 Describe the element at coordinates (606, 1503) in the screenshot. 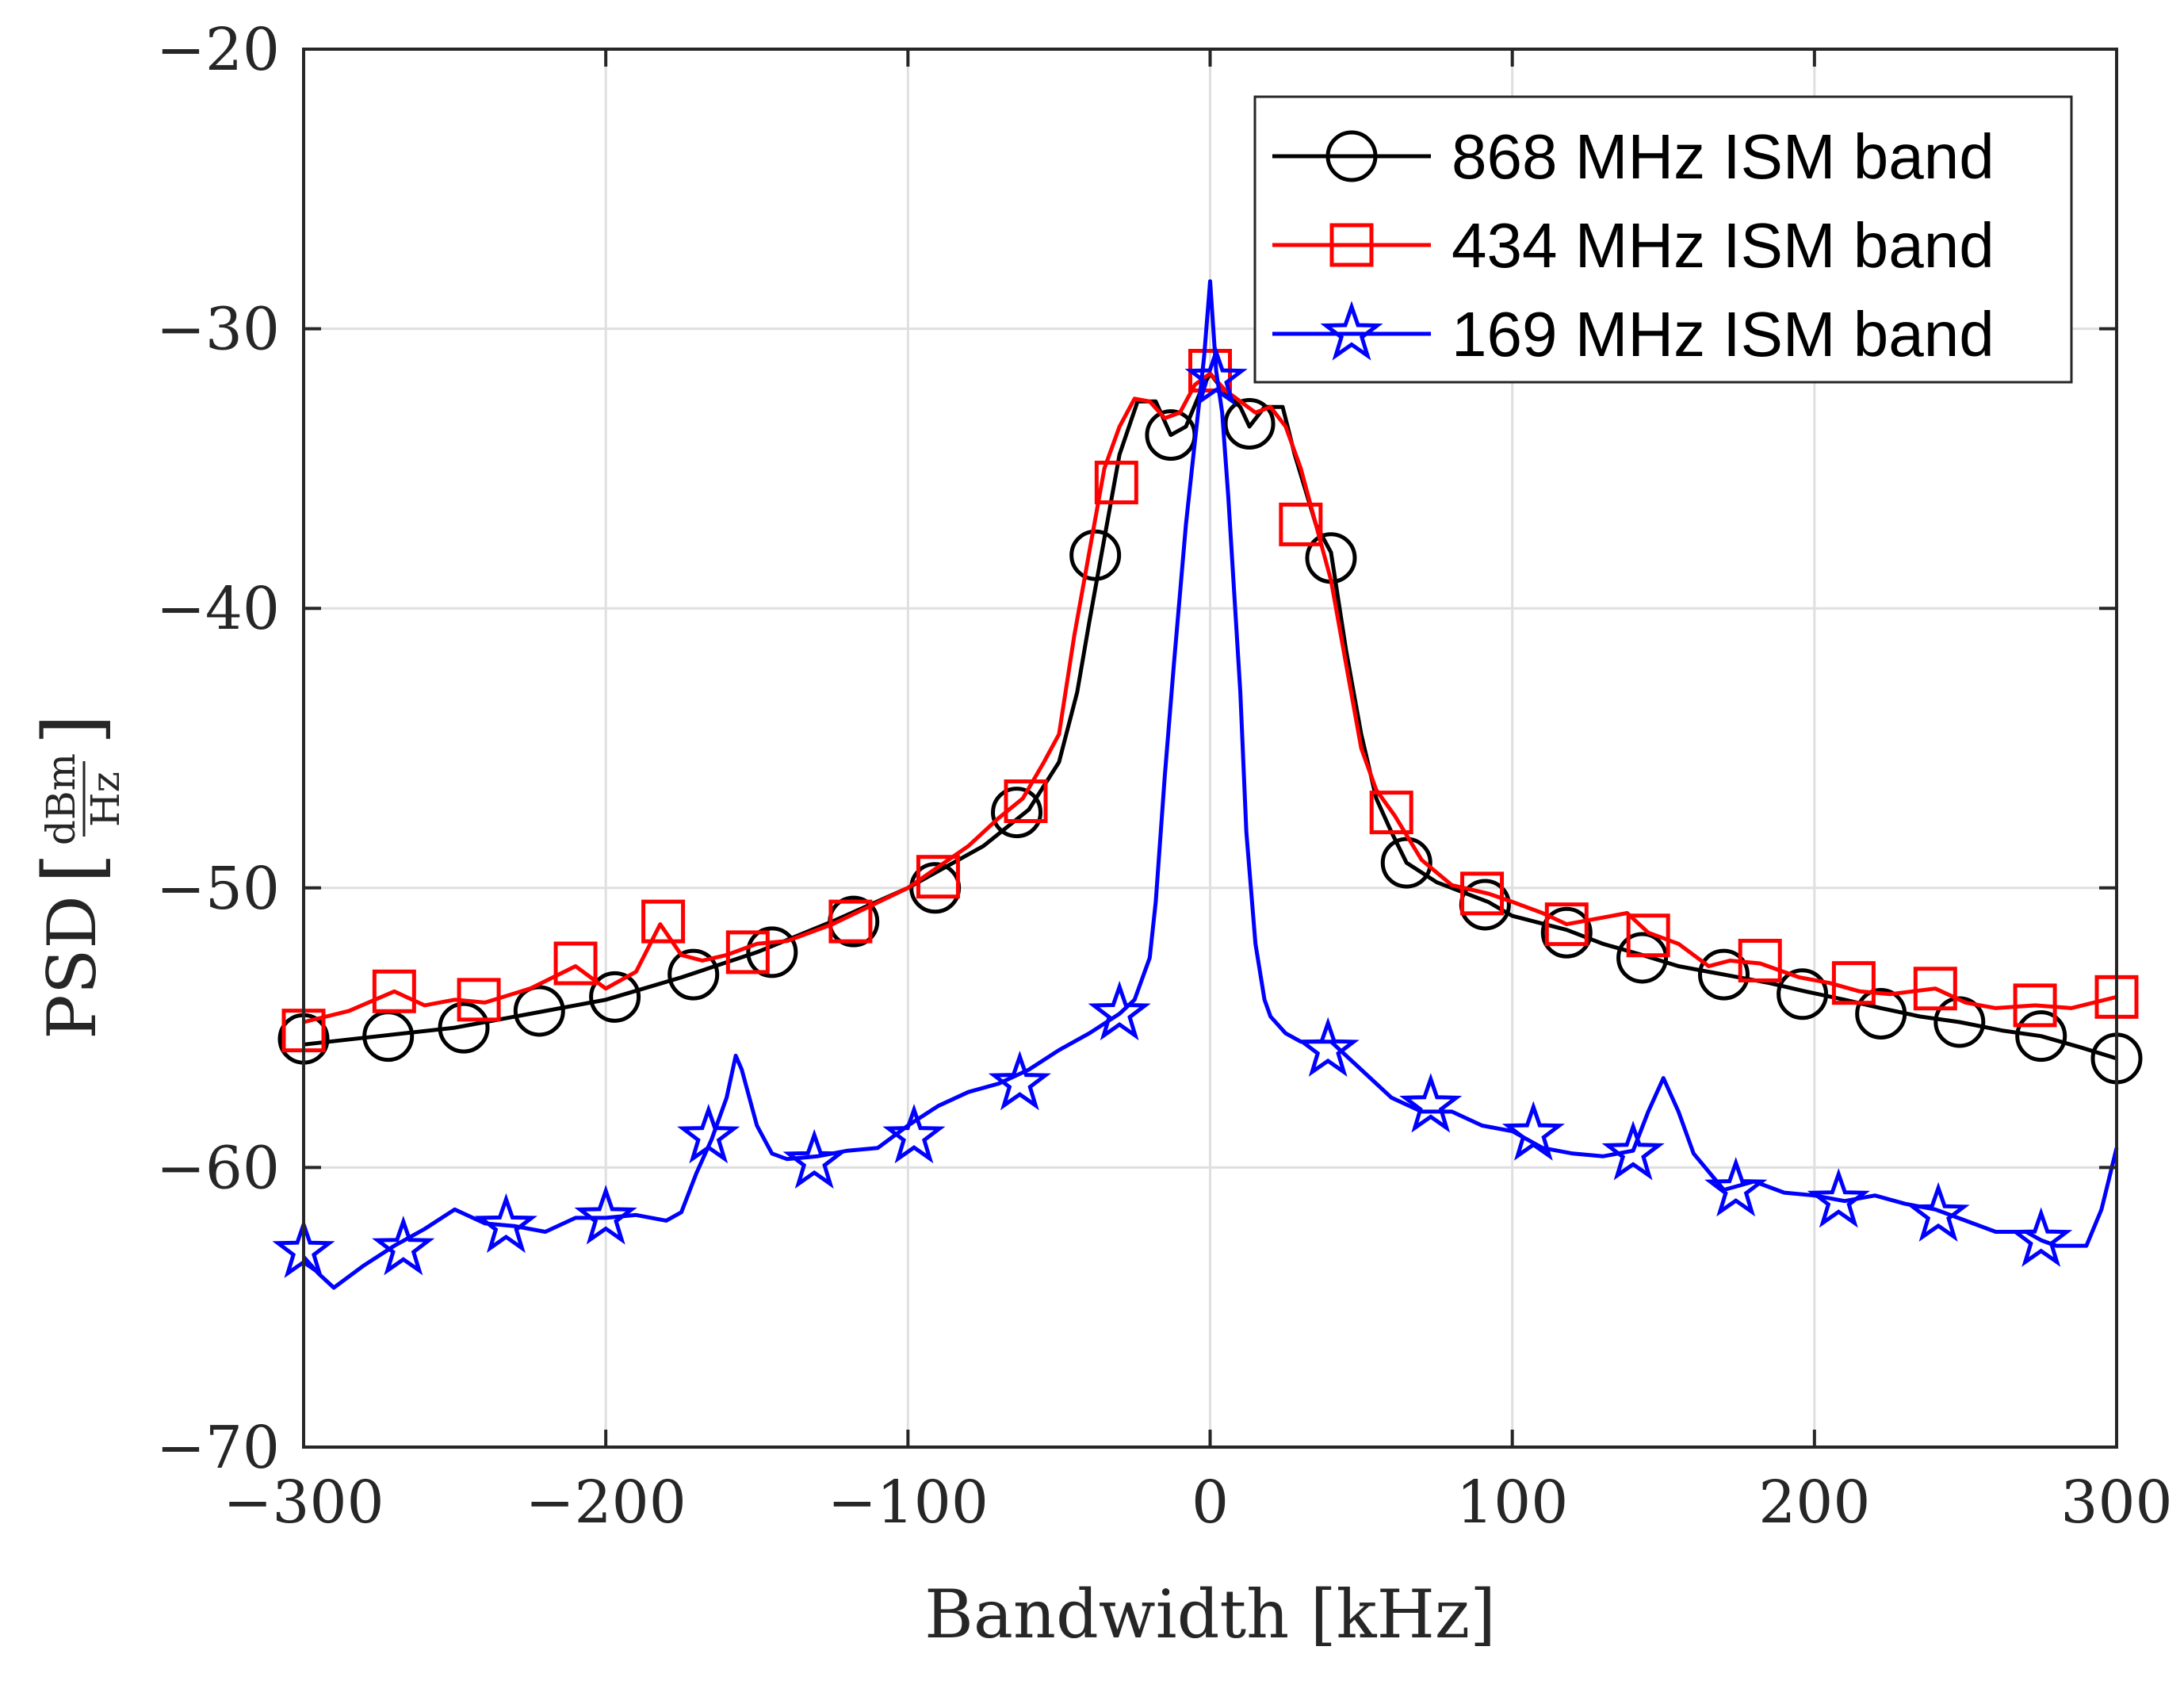

I see `x-tick-label: −200` at that location.